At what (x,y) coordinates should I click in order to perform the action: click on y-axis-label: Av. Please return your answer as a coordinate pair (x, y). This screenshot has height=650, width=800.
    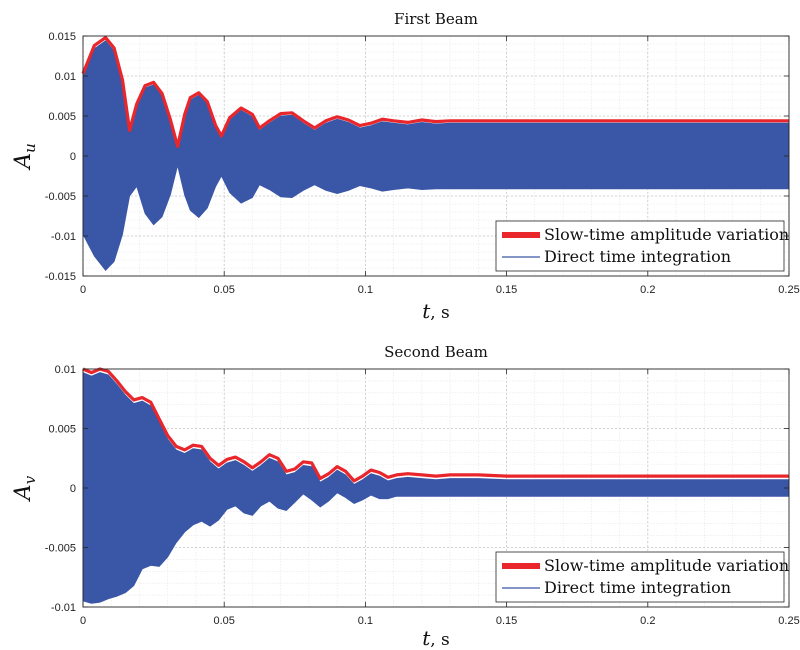
    Looking at the image, I should click on (25, 488).